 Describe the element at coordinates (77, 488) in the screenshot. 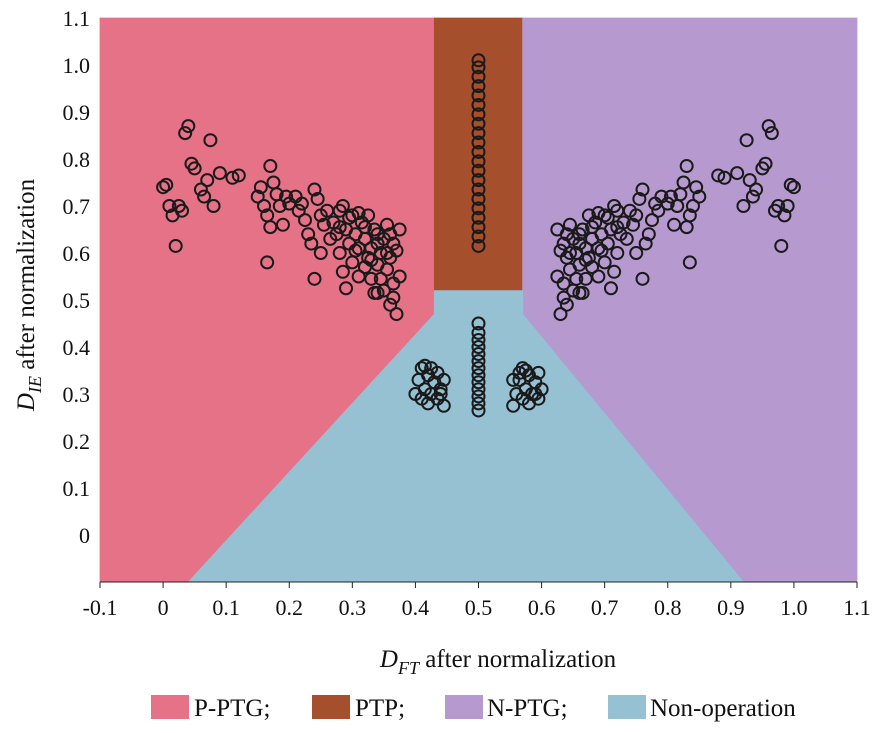

I see `y-tick-label: 0.1` at that location.